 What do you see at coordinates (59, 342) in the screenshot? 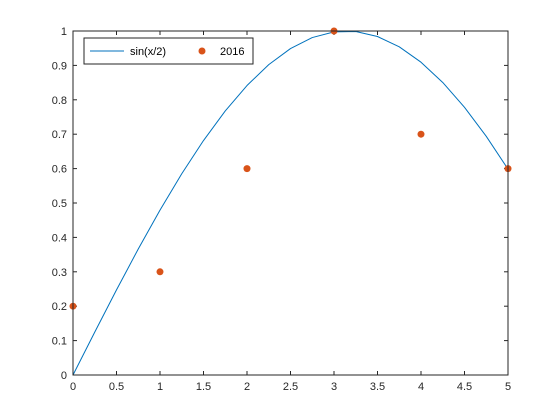
I see `y-tick-label: 0.1` at bounding box center [59, 342].